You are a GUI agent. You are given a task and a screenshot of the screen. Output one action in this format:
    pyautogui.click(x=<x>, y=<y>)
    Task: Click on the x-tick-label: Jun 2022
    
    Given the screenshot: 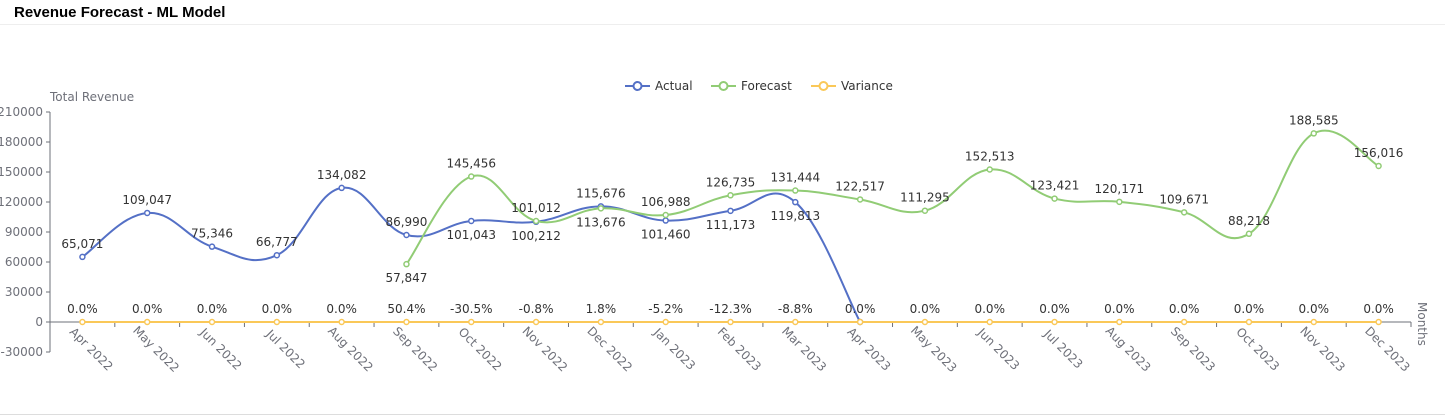 What is the action you would take?
    pyautogui.click(x=220, y=349)
    